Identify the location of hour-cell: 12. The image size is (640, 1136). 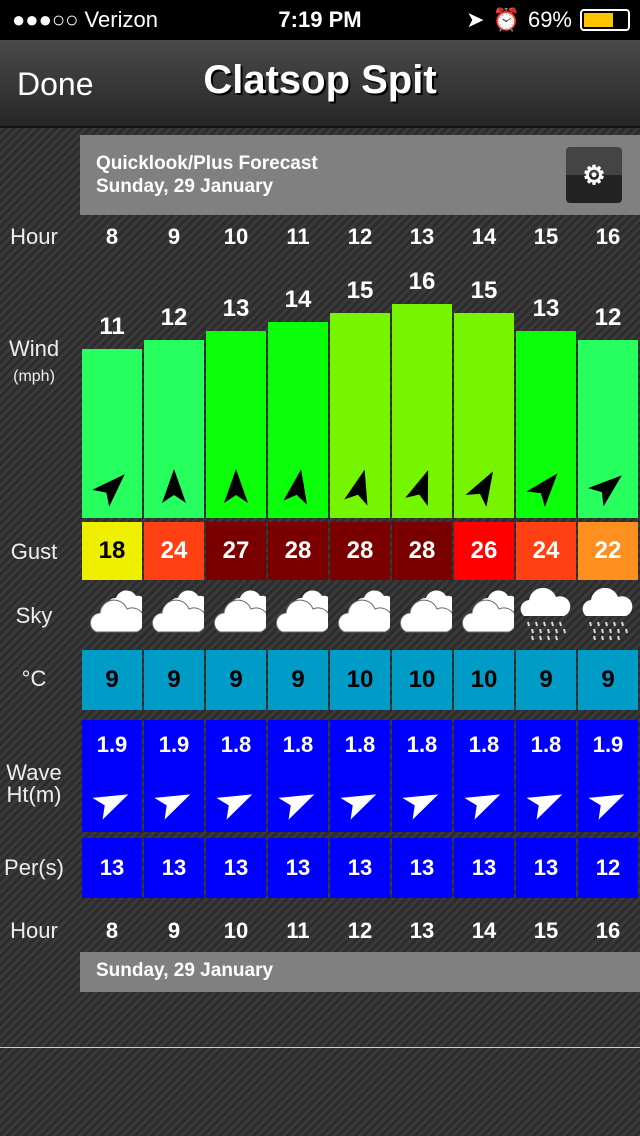
(360, 930).